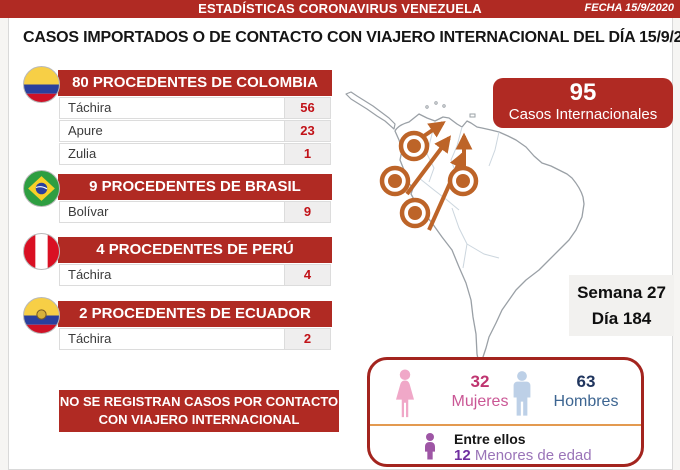  I want to click on no-contact-line1: NO SE REGISTRAN CASOS POR CONTACTO, so click(199, 401).